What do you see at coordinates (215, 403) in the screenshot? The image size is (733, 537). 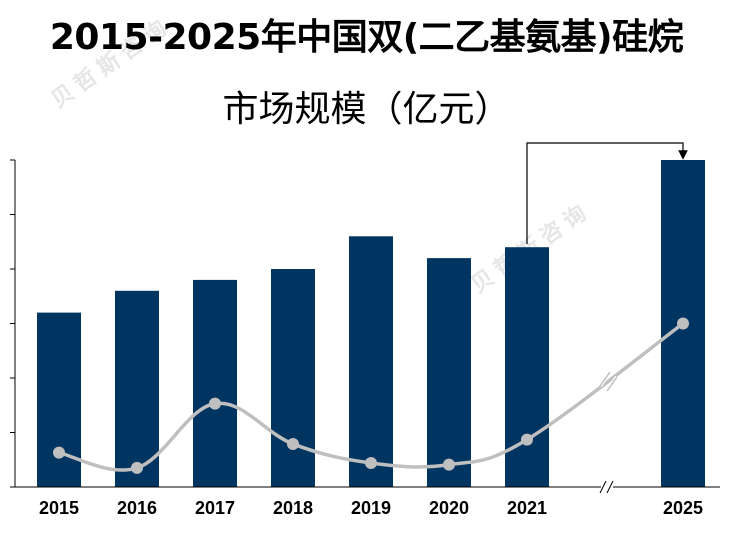 I see `line-point-2017` at bounding box center [215, 403].